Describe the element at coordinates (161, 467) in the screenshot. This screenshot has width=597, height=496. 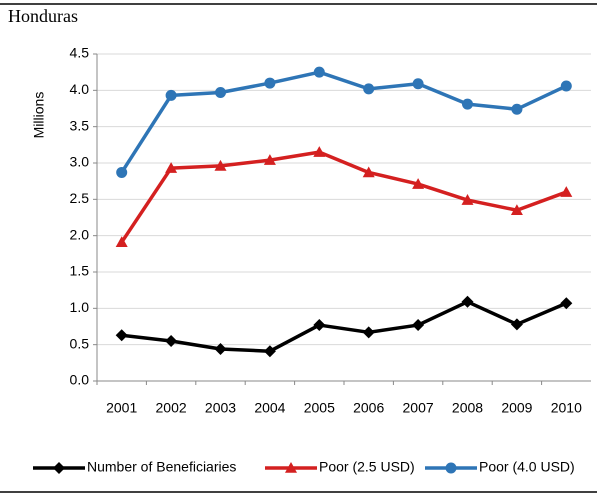
I see `legend-label: Number of Beneficiaries` at that location.